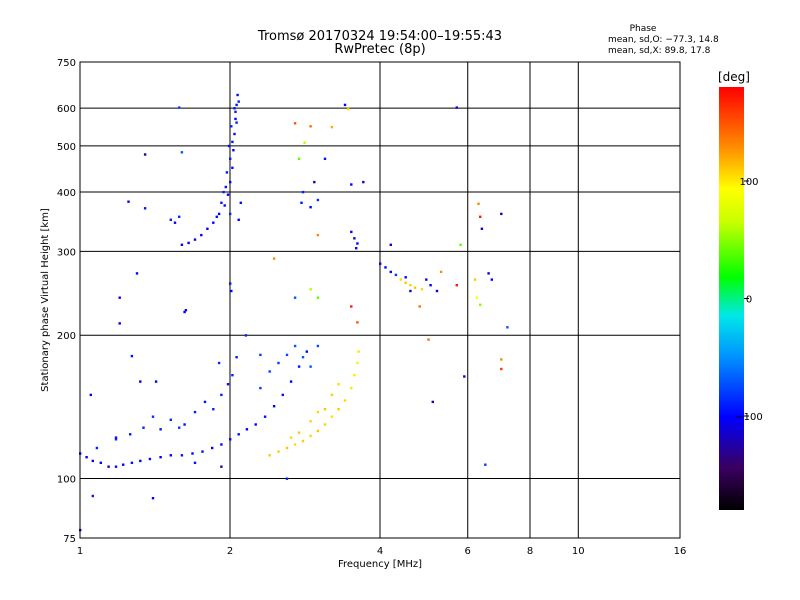  What do you see at coordinates (66, 252) in the screenshot?
I see `y-tick-label: 300` at bounding box center [66, 252].